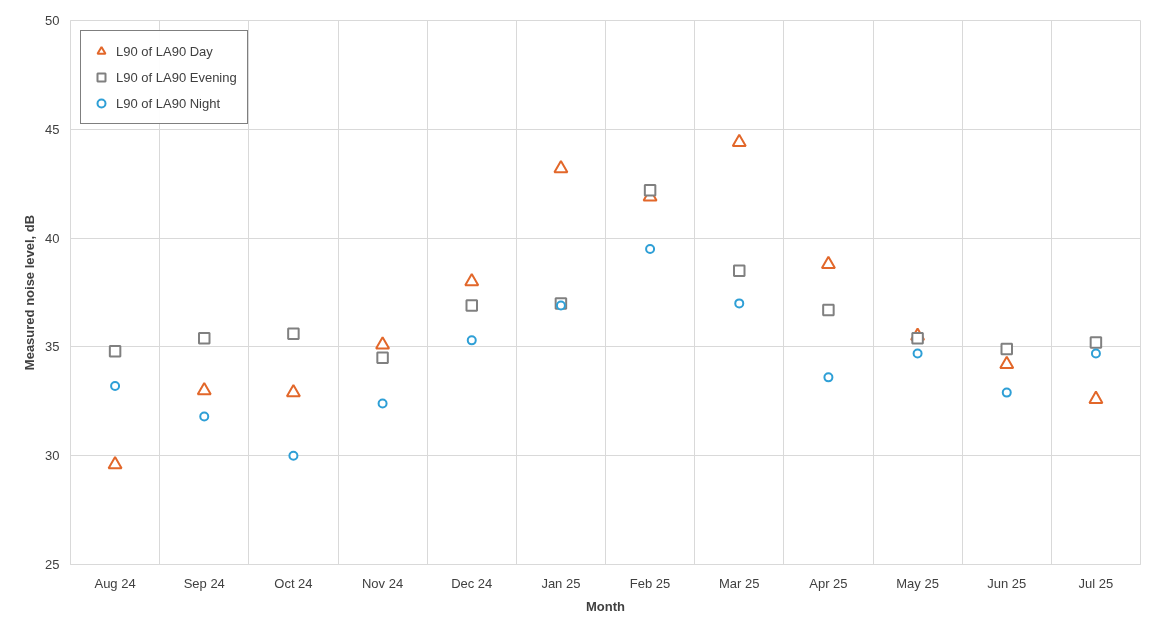  What do you see at coordinates (52, 129) in the screenshot?
I see `y-tick-label: 45` at bounding box center [52, 129].